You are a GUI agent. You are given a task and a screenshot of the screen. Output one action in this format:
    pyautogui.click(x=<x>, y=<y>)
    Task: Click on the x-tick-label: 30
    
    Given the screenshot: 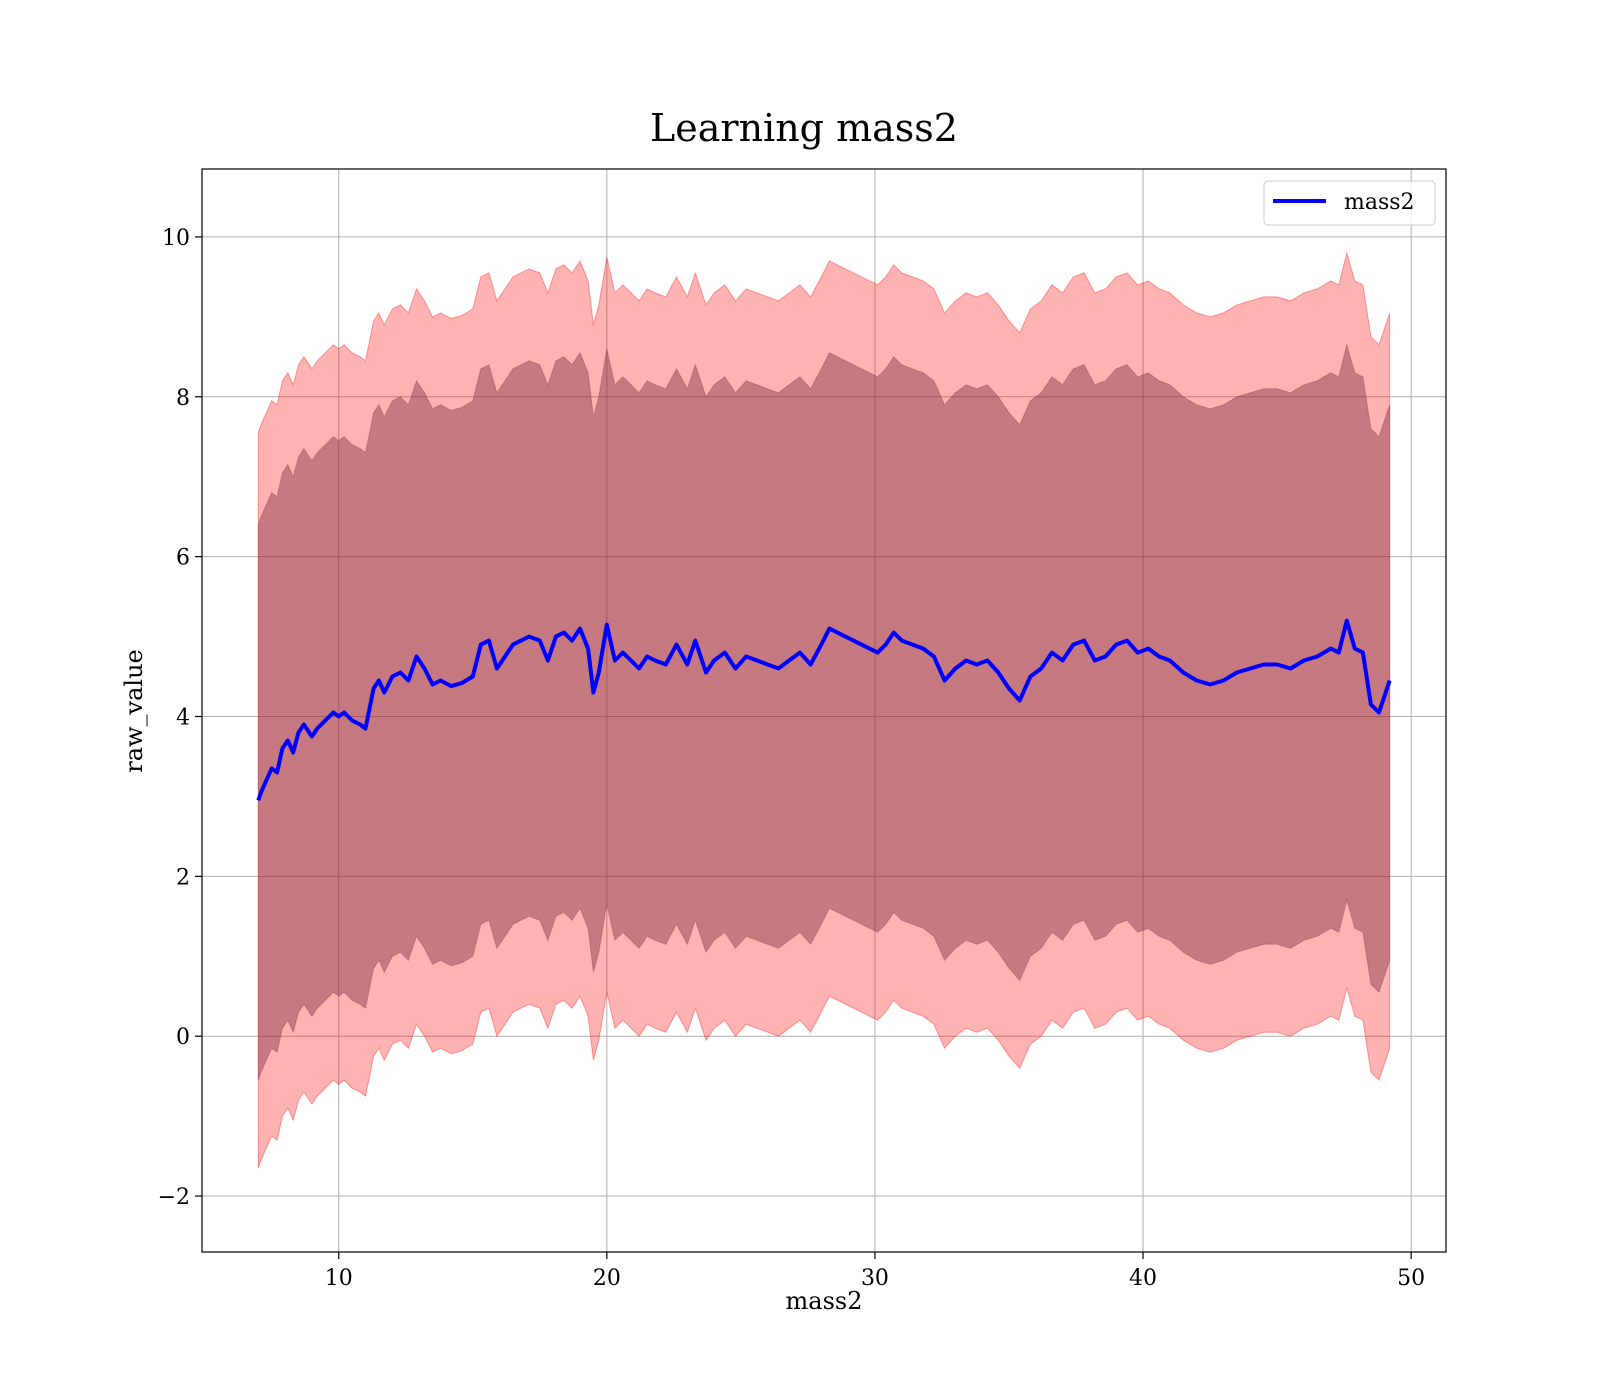 What is the action you would take?
    pyautogui.click(x=875, y=1278)
    